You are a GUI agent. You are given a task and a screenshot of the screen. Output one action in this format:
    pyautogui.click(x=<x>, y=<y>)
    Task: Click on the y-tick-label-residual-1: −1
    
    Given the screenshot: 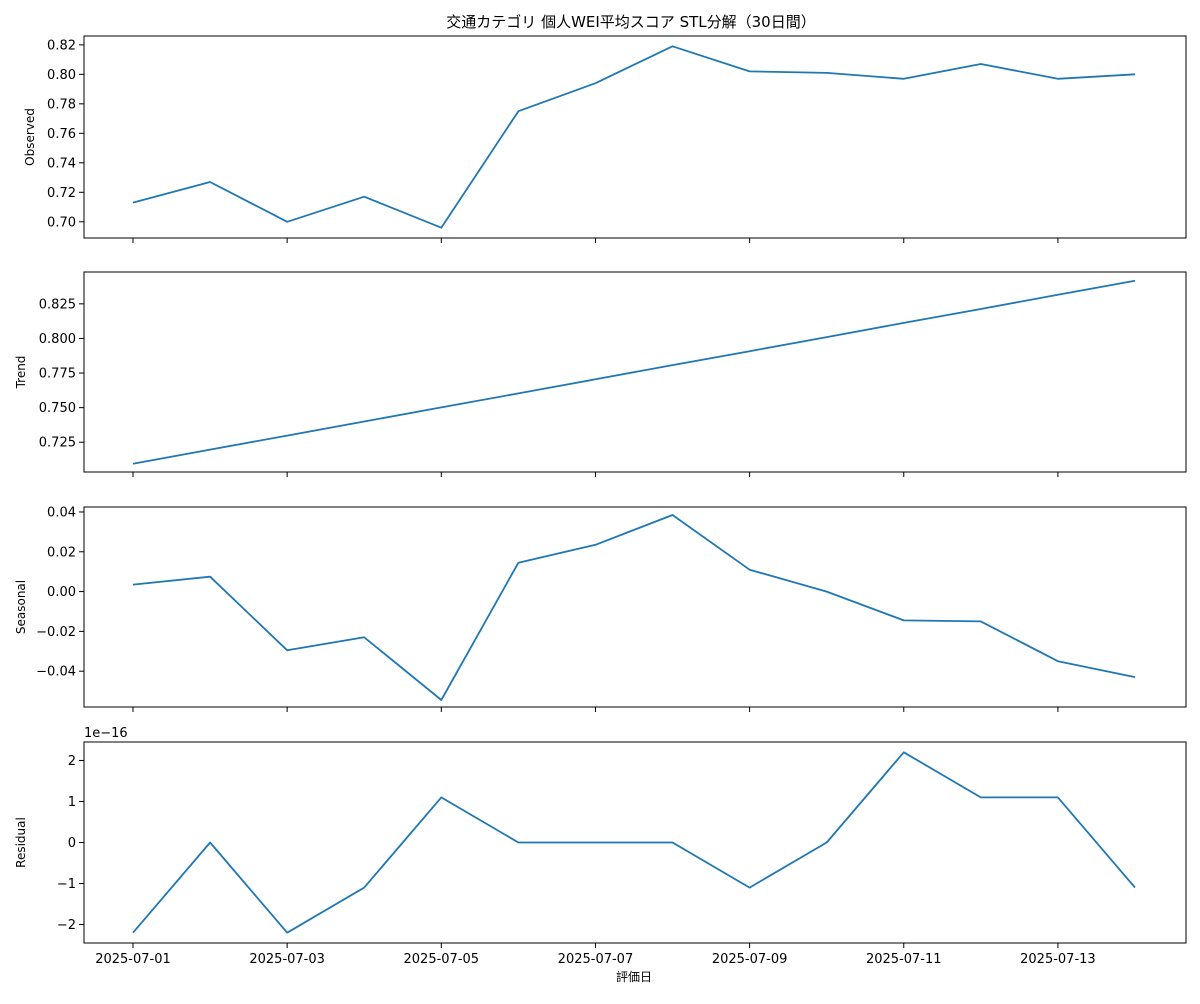 What is the action you would take?
    pyautogui.click(x=66, y=884)
    